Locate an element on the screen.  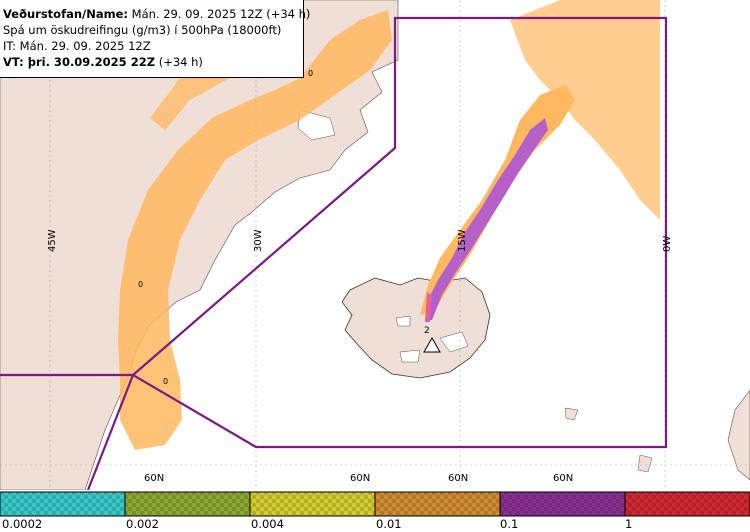
ash-plume-high is located at coordinates (486, 219).